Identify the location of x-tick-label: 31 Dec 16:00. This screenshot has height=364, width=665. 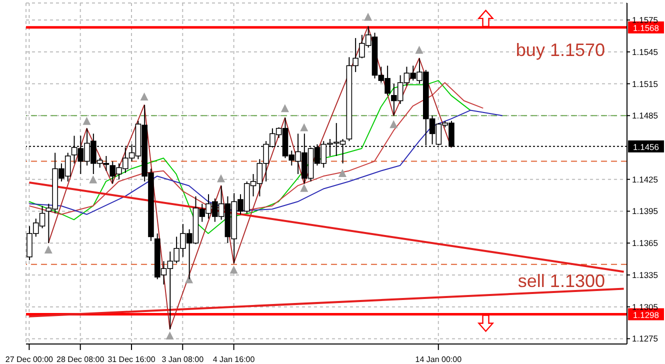
(132, 359).